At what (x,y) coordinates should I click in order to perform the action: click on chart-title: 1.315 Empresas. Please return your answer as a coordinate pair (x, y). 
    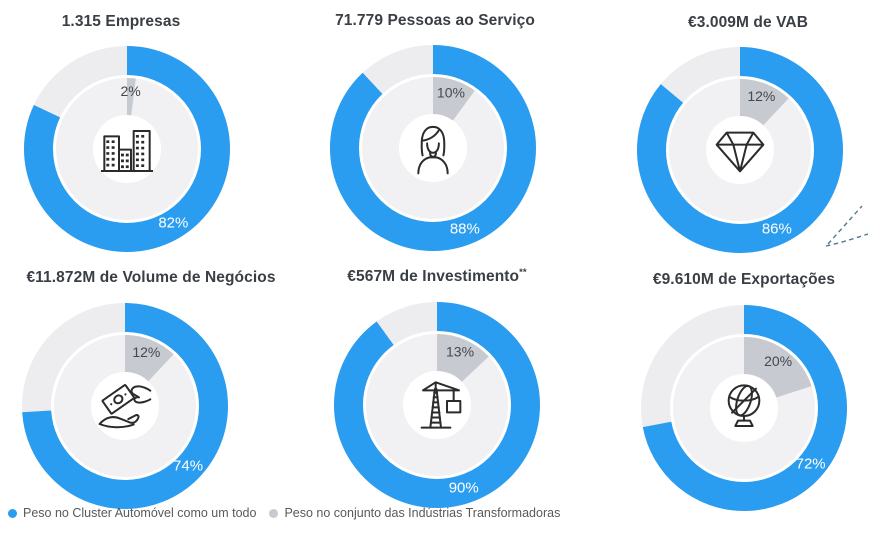
    Looking at the image, I should click on (121, 22).